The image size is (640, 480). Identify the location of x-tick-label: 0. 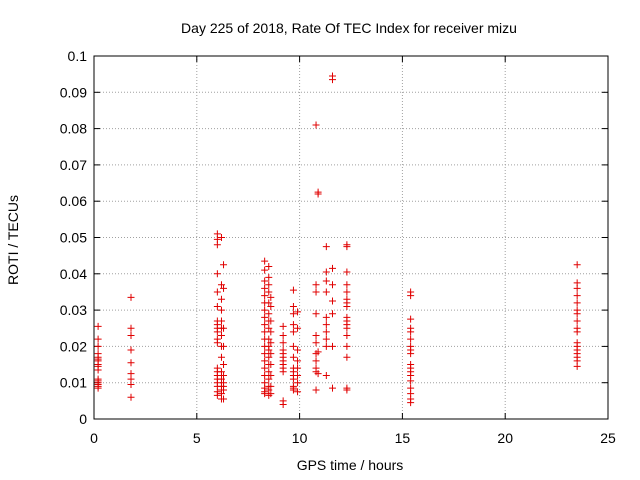
(94, 438).